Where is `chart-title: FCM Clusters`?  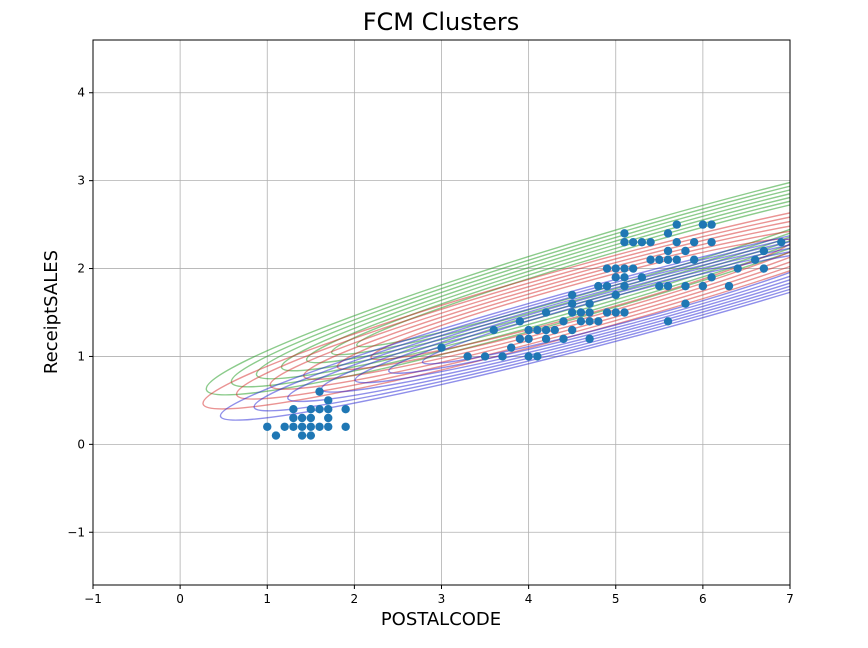 chart-title: FCM Clusters is located at coordinates (441, 22).